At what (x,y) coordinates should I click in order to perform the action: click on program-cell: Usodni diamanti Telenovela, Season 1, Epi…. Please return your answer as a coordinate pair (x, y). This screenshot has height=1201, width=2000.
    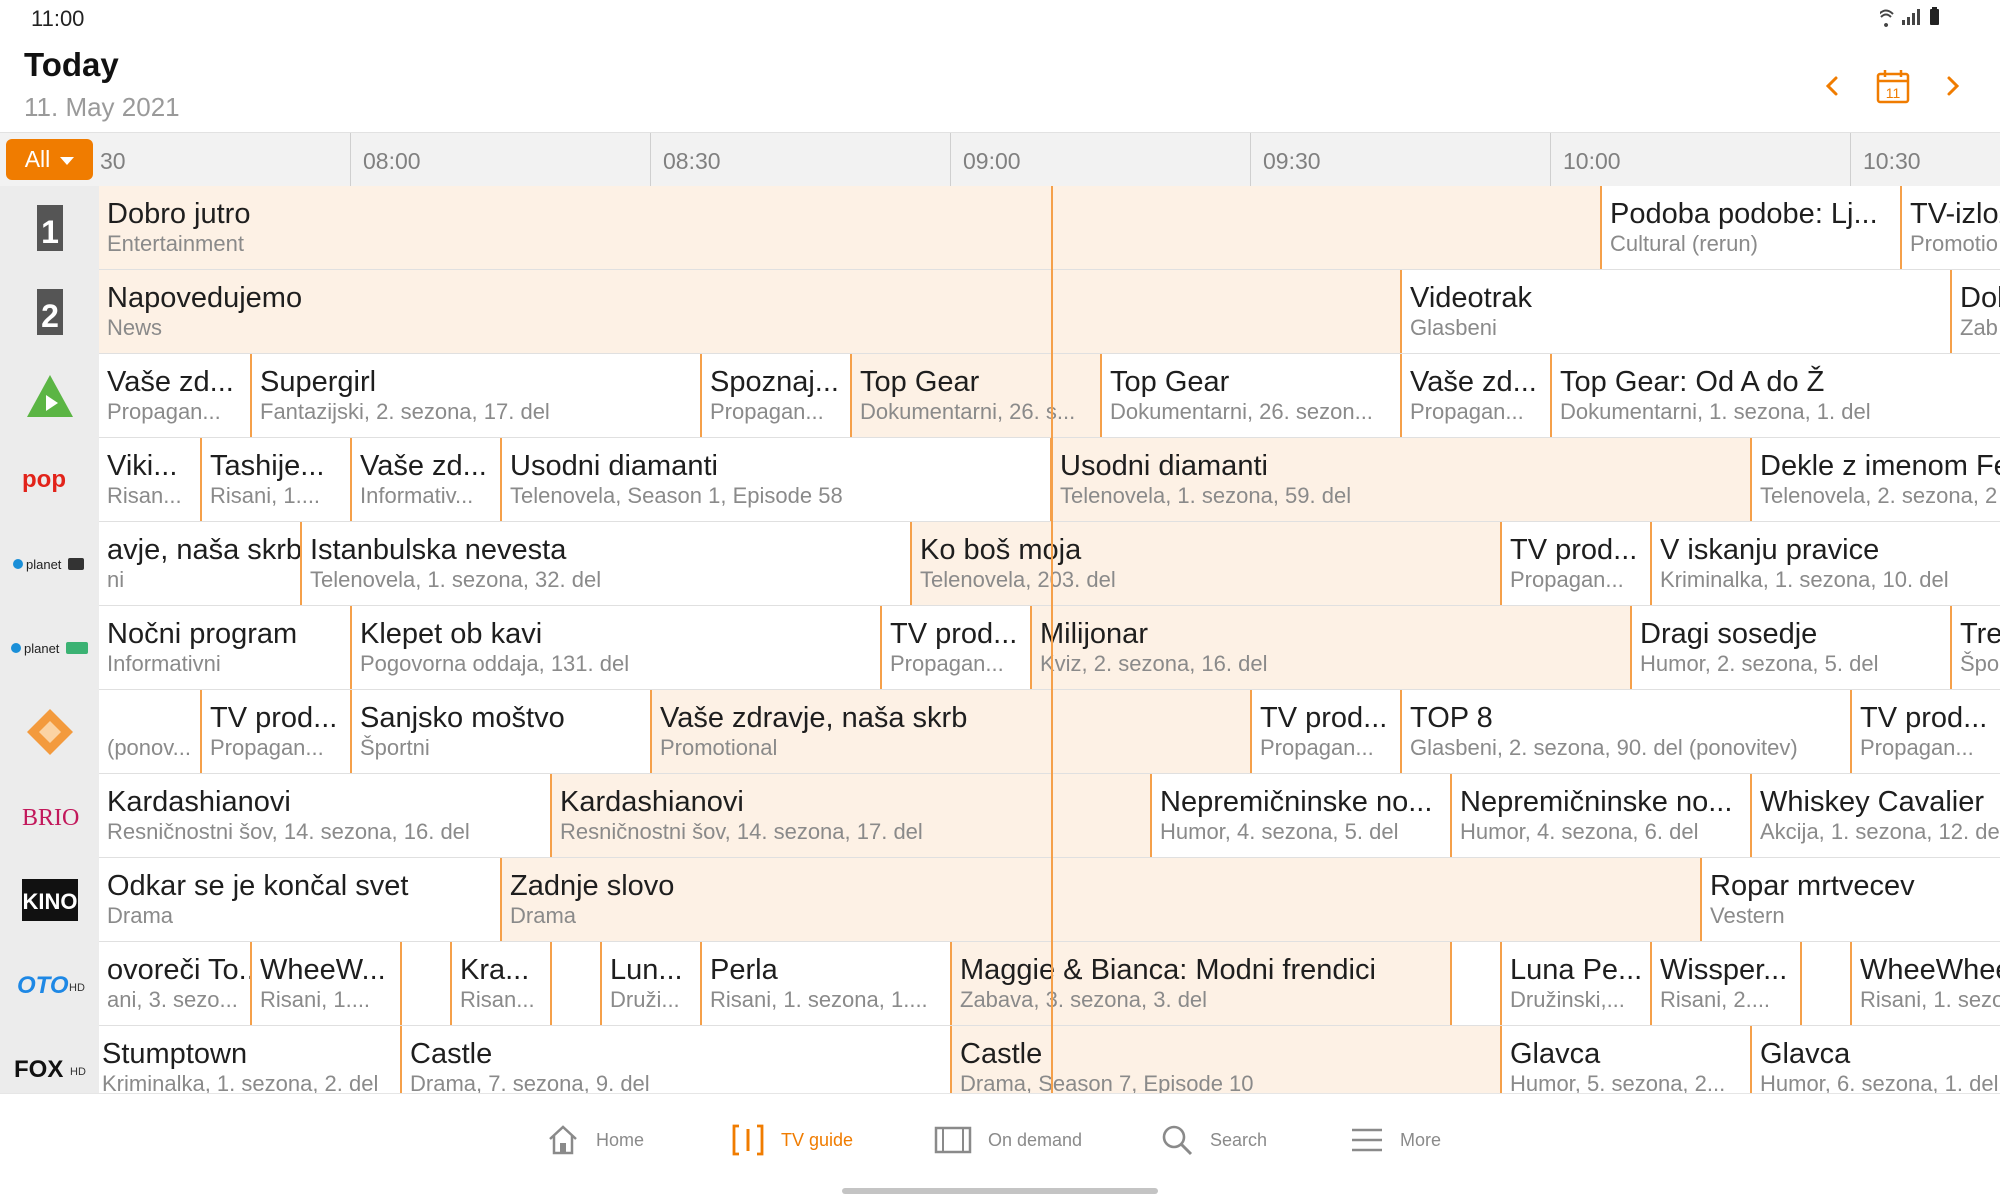
    Looking at the image, I should click on (775, 479).